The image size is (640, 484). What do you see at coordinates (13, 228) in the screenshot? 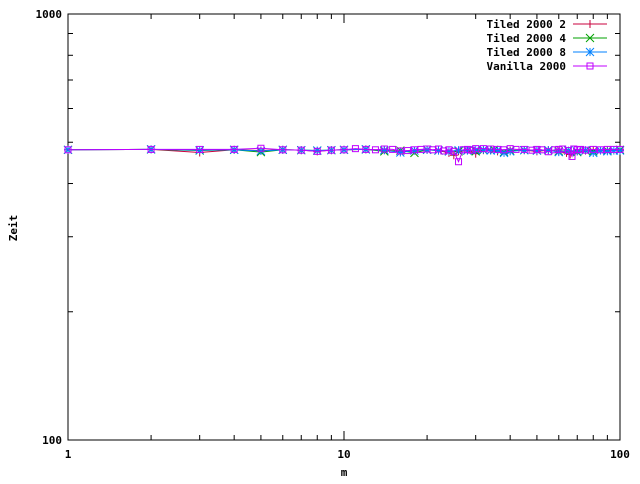
I see `y-axis-label: Zeit` at bounding box center [13, 228].